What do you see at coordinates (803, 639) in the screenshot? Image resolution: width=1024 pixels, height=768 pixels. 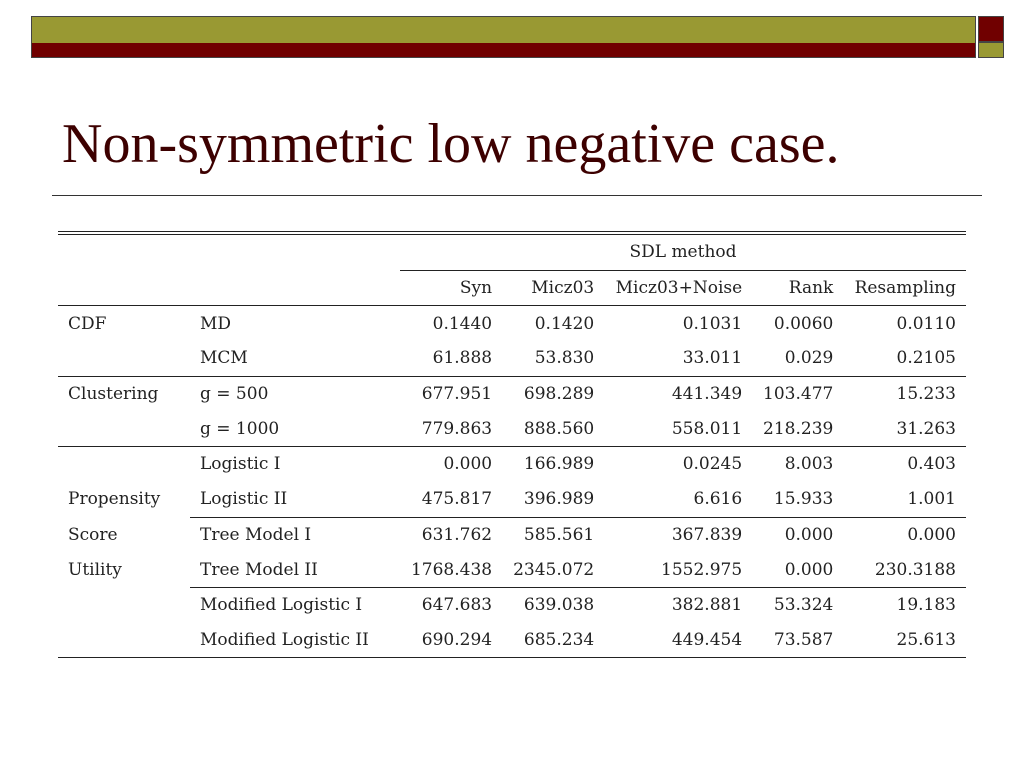 I see `cell-value: 73.587` at bounding box center [803, 639].